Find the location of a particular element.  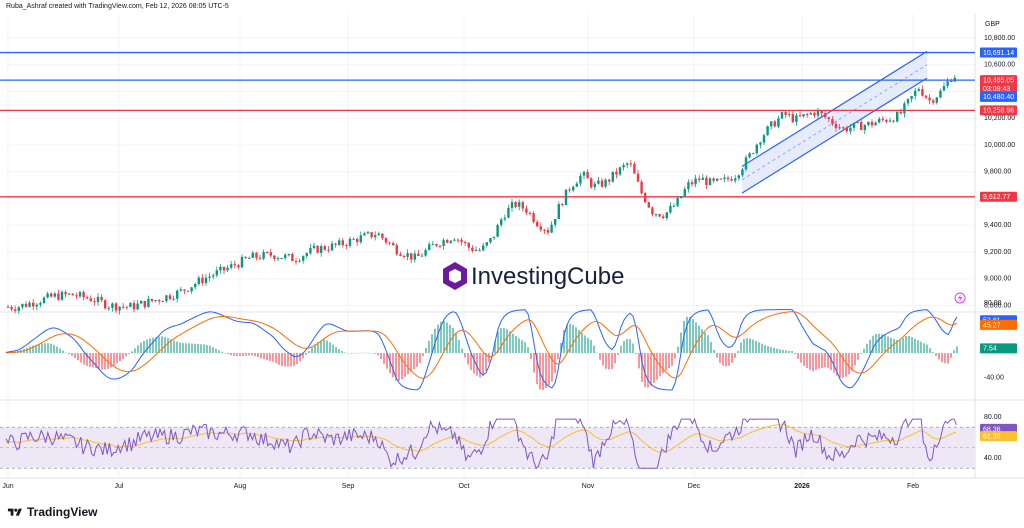

time-tick-label-2026: 2026 is located at coordinates (802, 486).